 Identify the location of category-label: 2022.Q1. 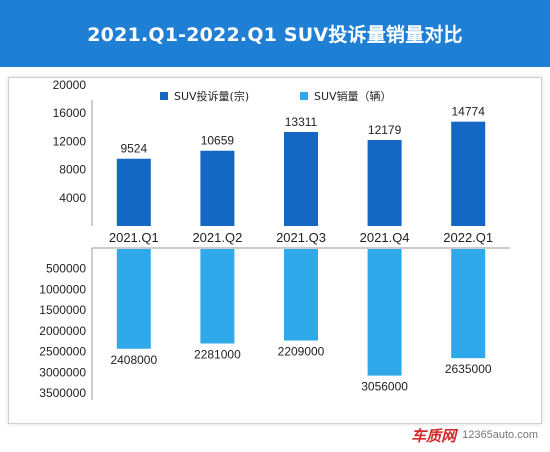
(468, 237).